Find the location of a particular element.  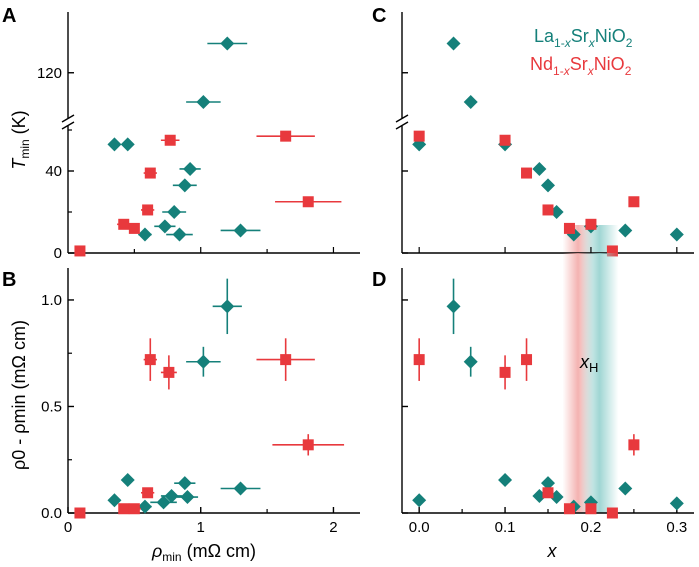

panel-b-xtick-label-2: 2 is located at coordinates (333, 527).